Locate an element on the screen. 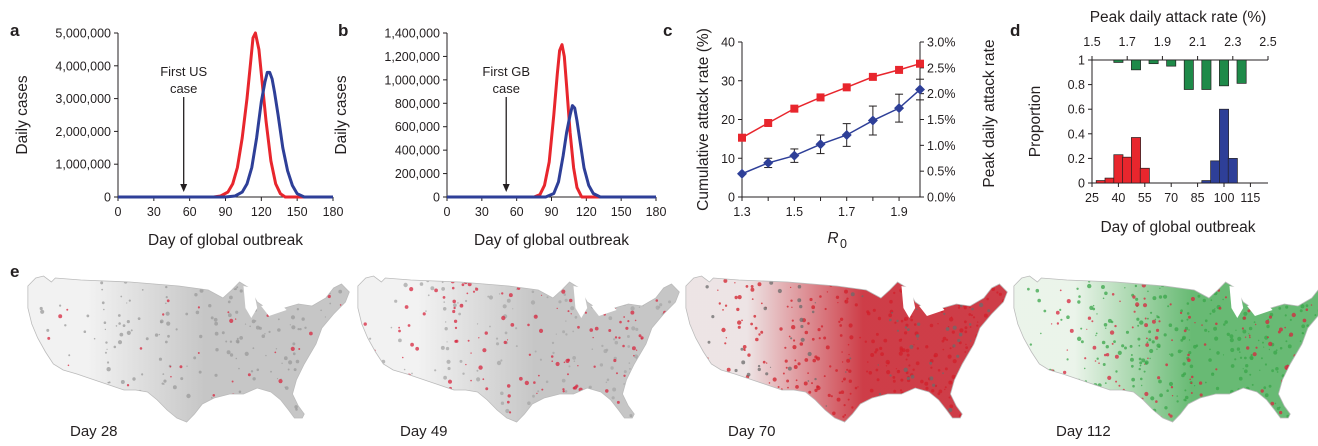  diamond-marker is located at coordinates (899, 108).